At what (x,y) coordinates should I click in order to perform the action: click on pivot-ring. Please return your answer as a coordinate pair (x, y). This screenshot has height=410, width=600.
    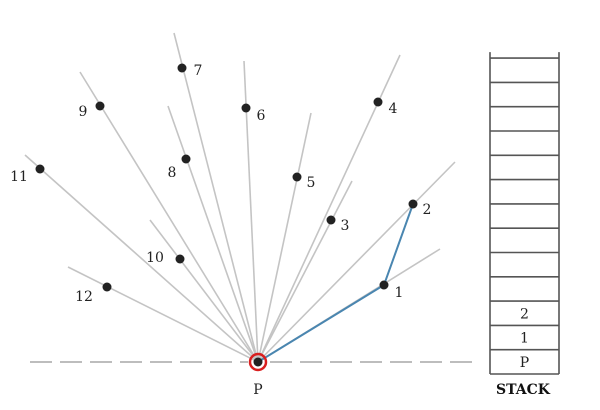
    Looking at the image, I should click on (258, 362).